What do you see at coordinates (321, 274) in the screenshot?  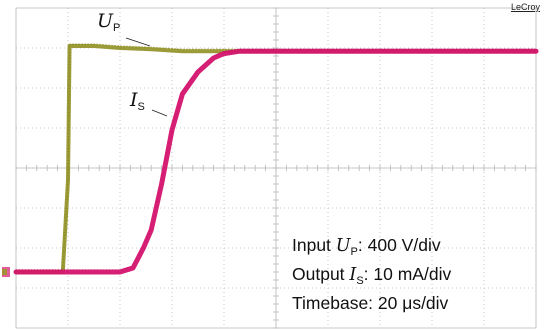 I see `legend-output-prefix: Output` at bounding box center [321, 274].